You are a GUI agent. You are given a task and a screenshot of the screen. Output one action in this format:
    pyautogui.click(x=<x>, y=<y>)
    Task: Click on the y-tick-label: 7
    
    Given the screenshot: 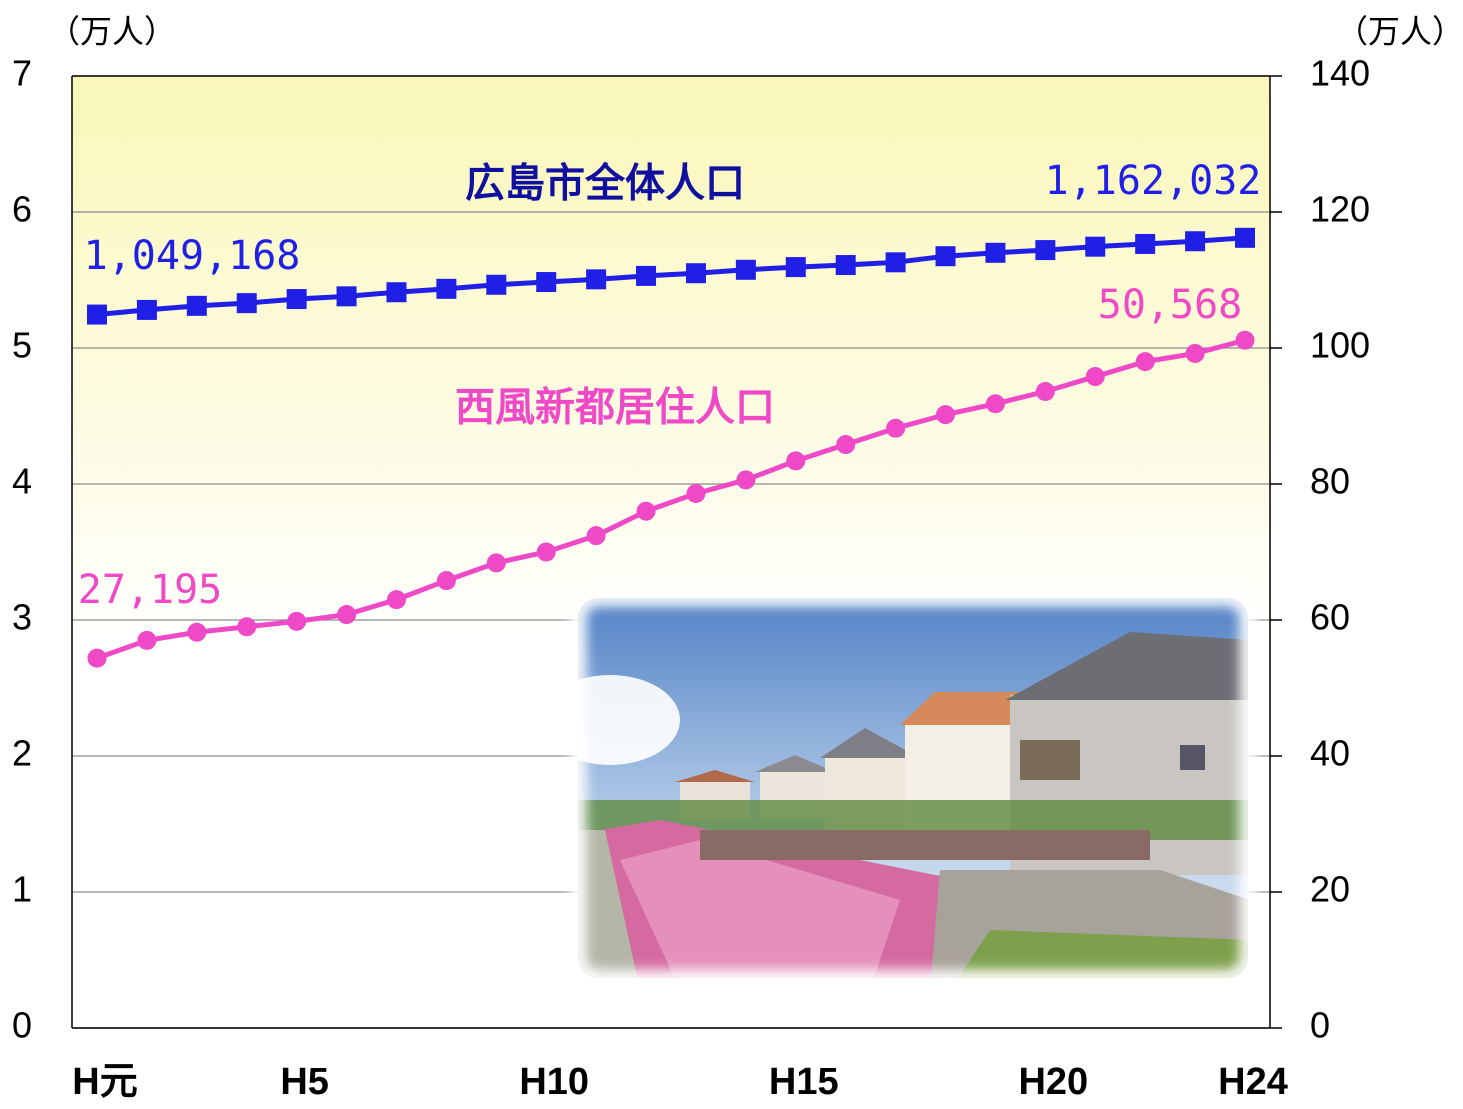 What is the action you would take?
    pyautogui.click(x=22, y=73)
    